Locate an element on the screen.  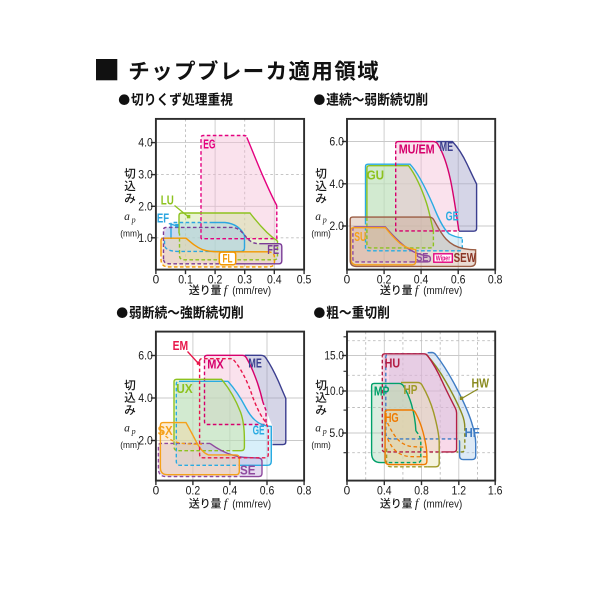
svg-text: EM is located at coordinates (181, 345).